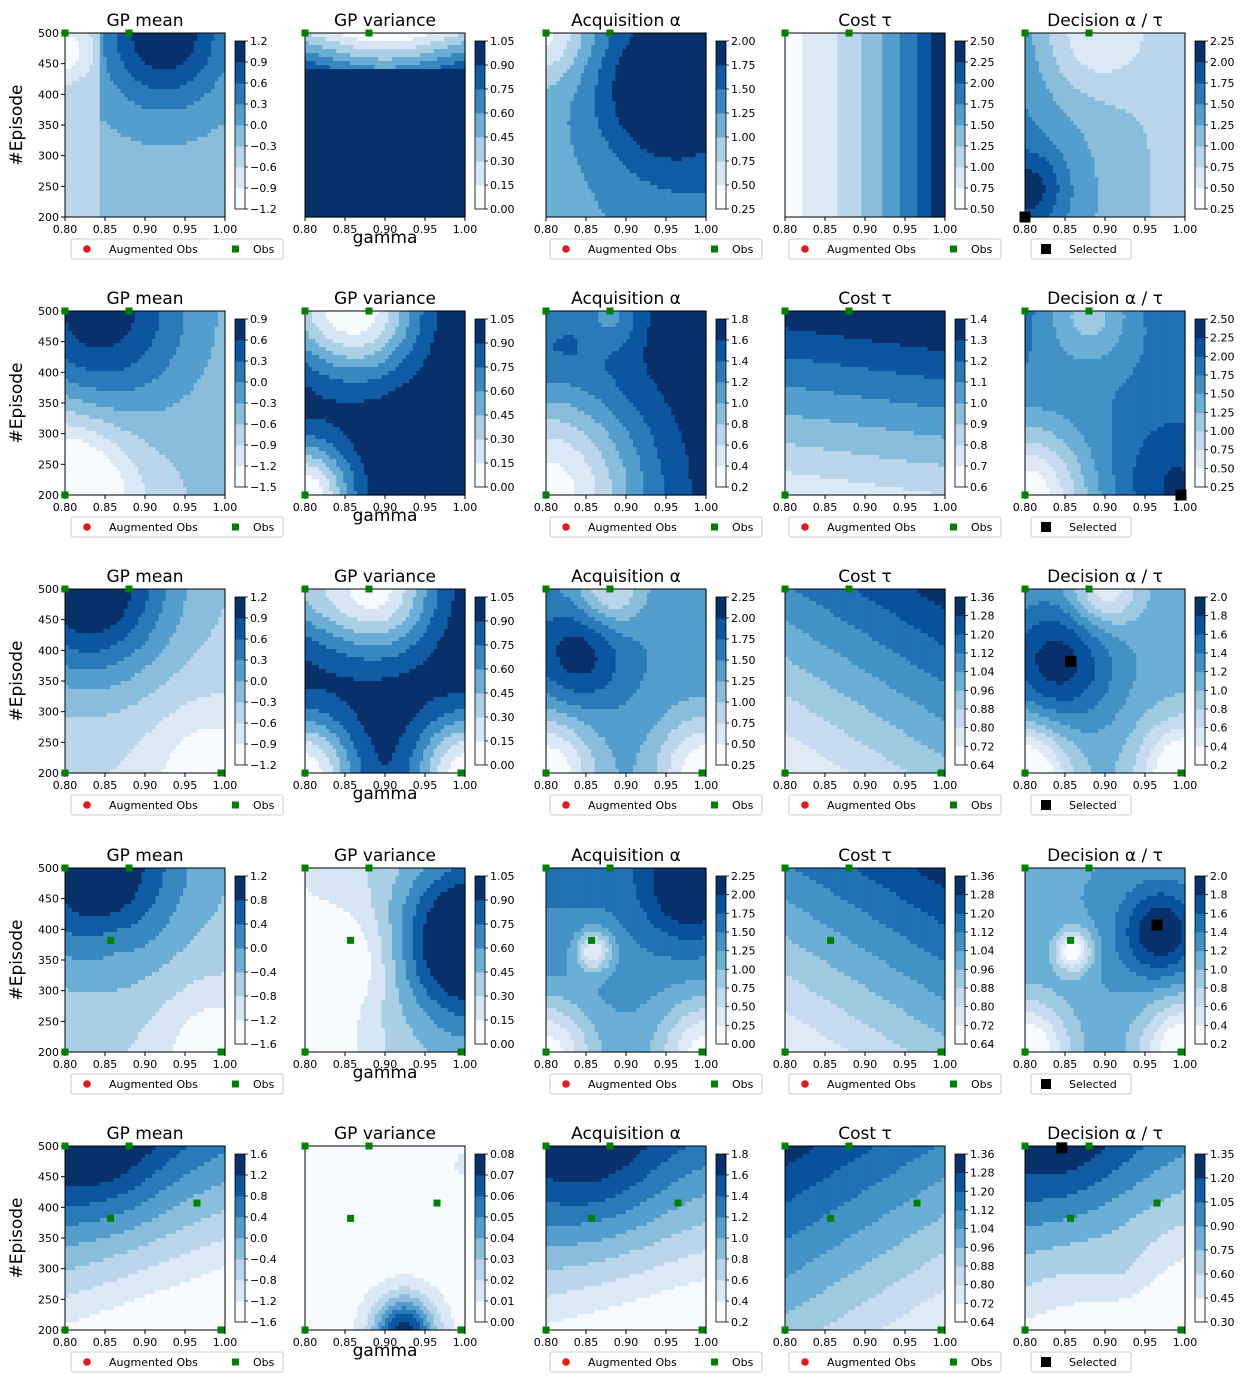 This screenshot has width=1249, height=1381. What do you see at coordinates (502, 209) in the screenshot?
I see `colorbar-tick-label: 0.00` at bounding box center [502, 209].